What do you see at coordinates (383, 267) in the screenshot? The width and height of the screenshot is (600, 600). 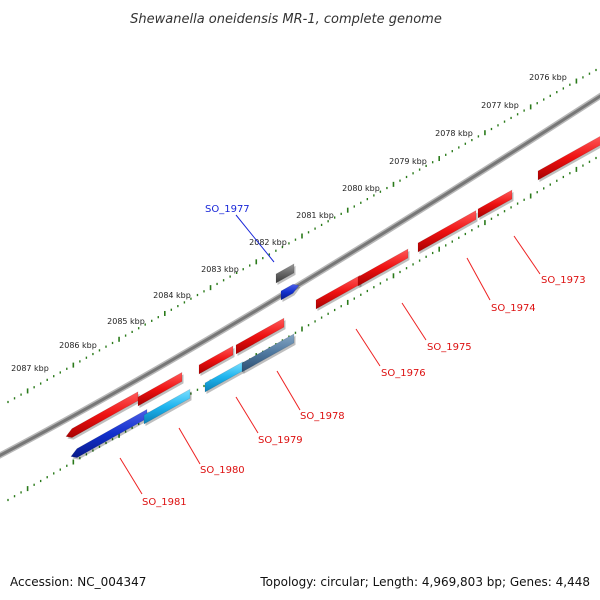 I see `gene-SO_1975` at bounding box center [383, 267].